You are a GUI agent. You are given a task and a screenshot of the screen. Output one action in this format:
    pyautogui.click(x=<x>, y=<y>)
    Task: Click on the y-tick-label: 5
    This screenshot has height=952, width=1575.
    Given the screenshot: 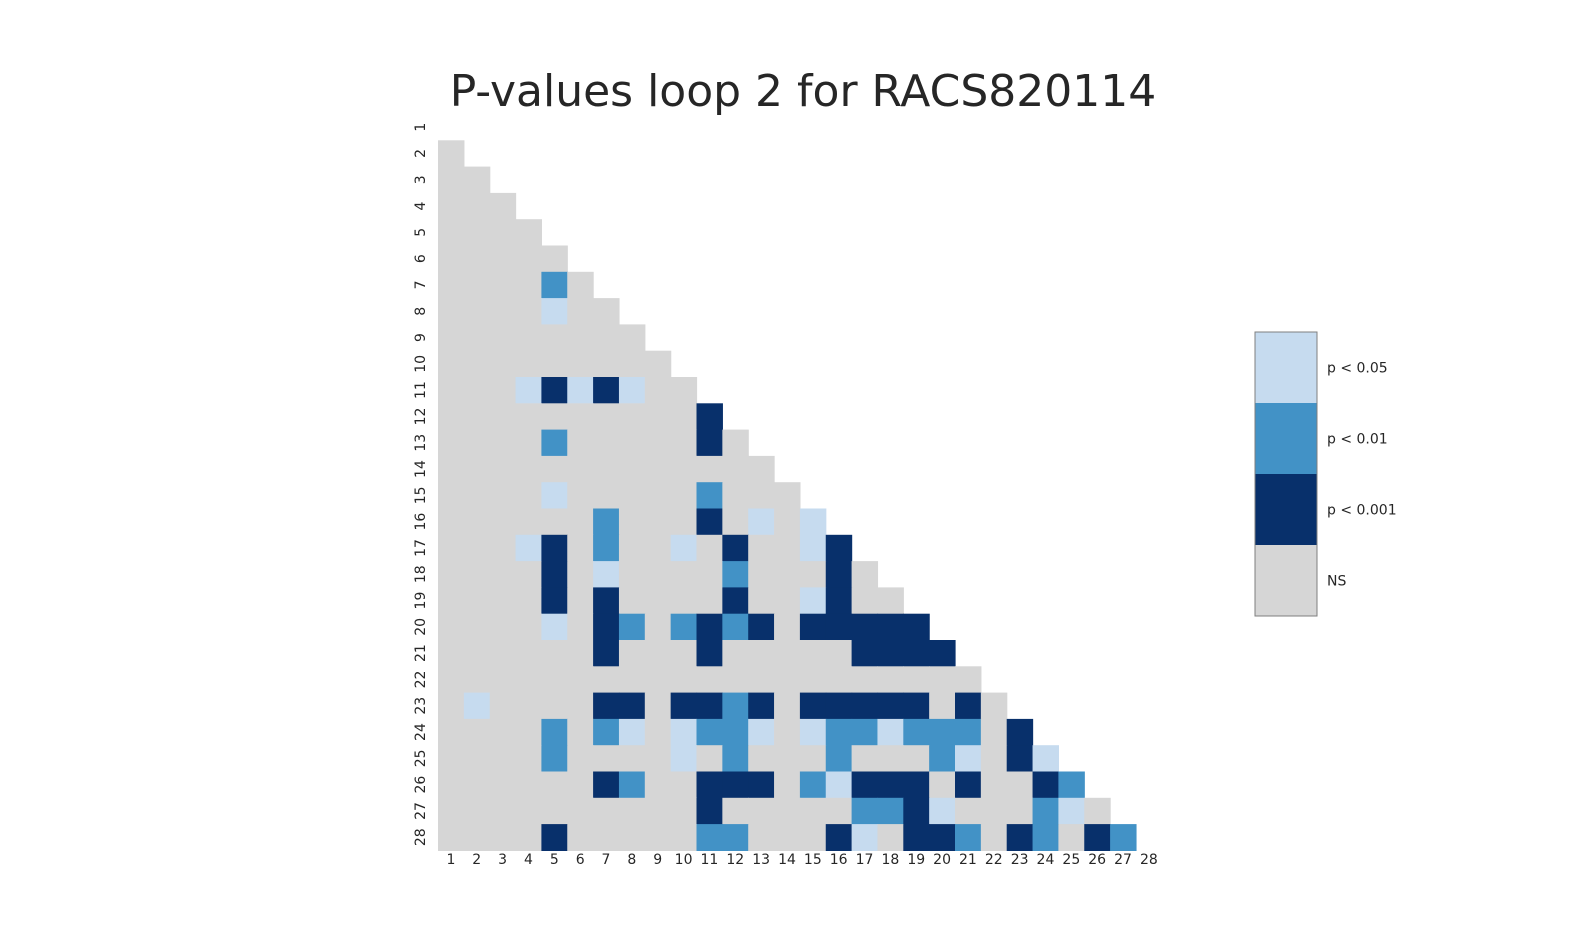 What is the action you would take?
    pyautogui.click(x=421, y=232)
    